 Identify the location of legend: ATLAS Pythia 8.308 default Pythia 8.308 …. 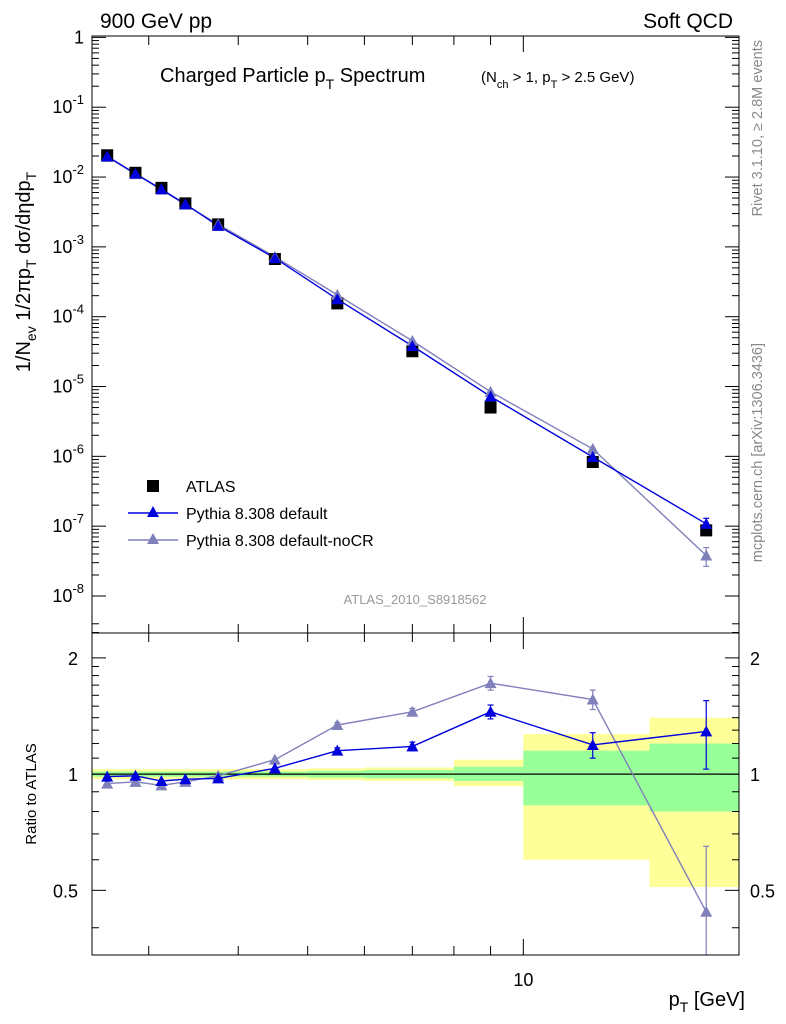
(251, 514).